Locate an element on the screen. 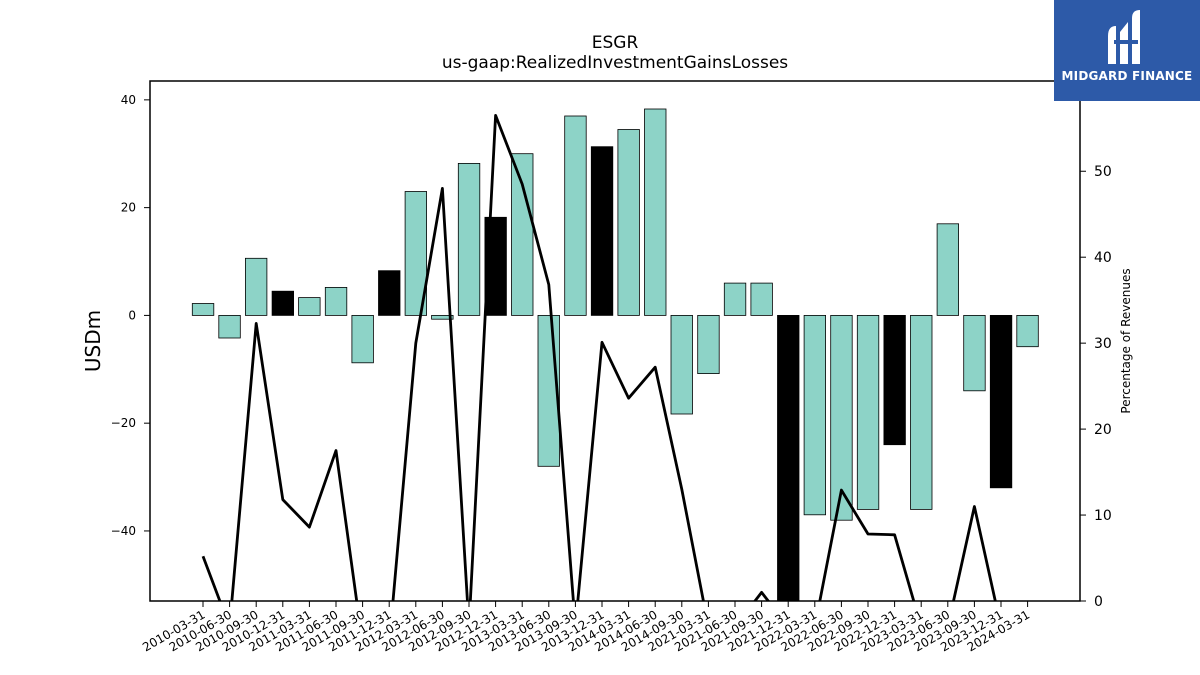  y2-tick-label: 20 is located at coordinates (1103, 430).